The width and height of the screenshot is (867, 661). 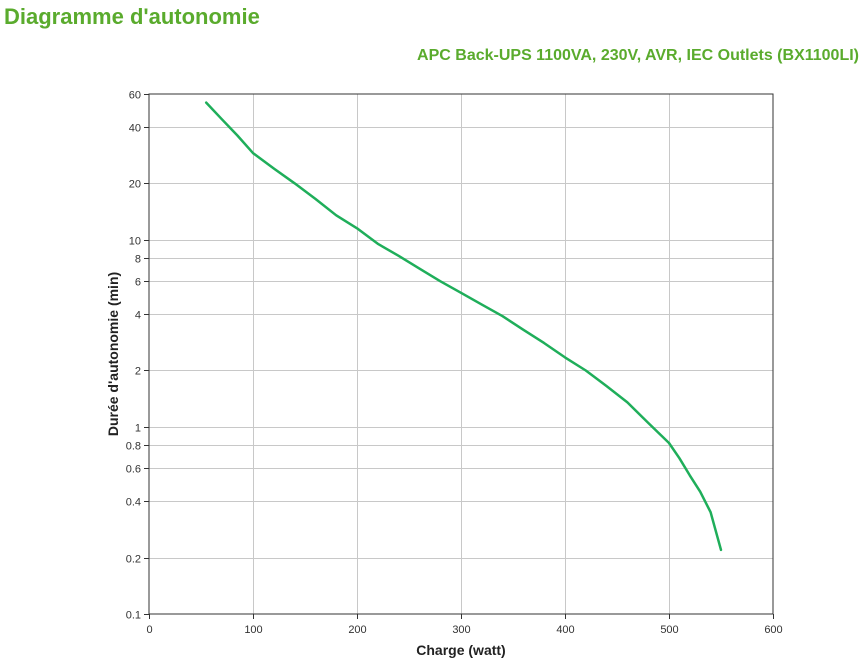 What do you see at coordinates (565, 630) in the screenshot?
I see `x-tick-label: 400` at bounding box center [565, 630].